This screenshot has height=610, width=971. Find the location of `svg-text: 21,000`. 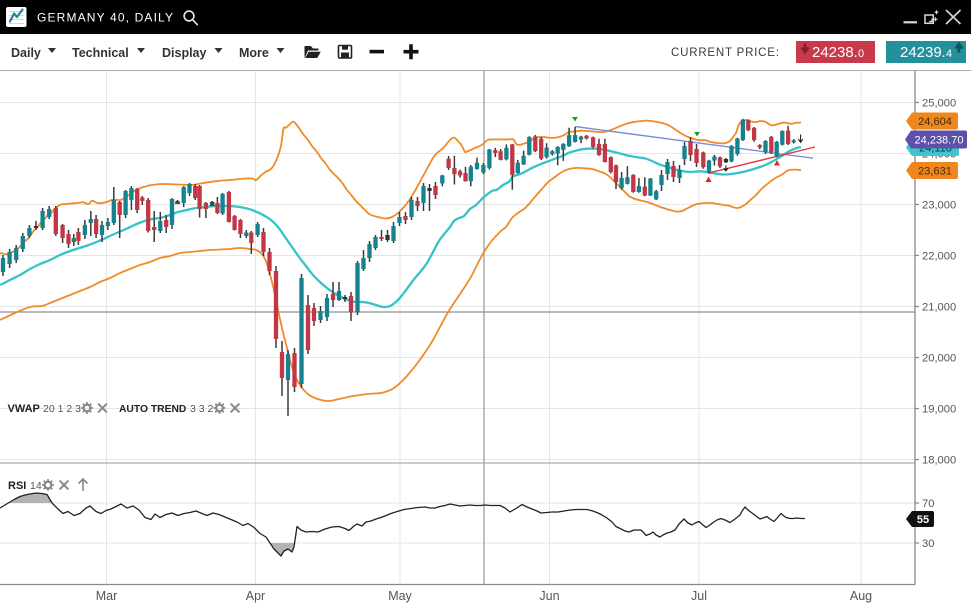

svg-text: 21,000 is located at coordinates (939, 308).